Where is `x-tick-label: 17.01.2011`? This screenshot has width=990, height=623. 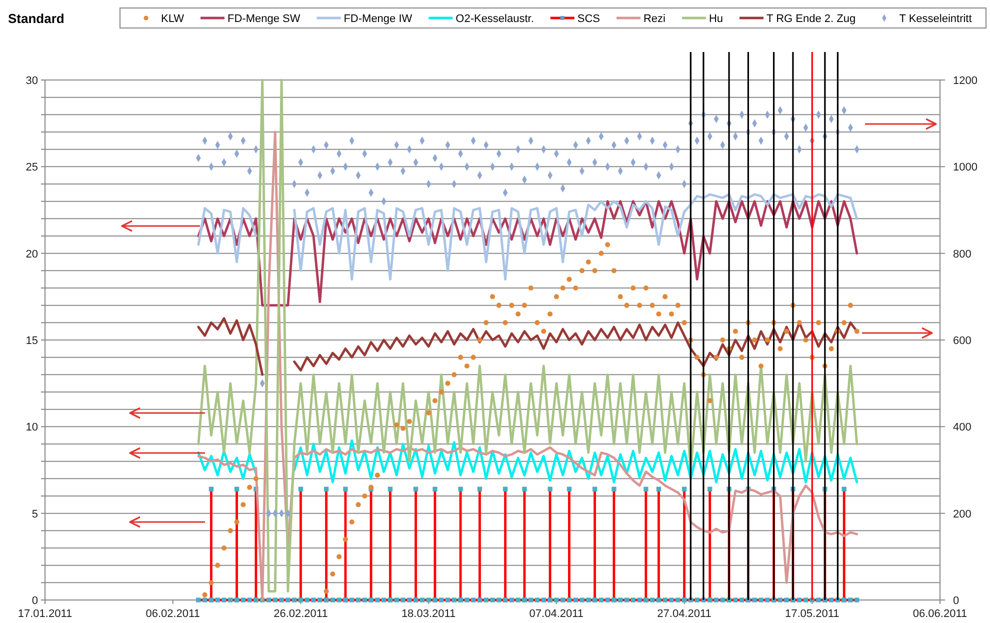
x-tick-label: 17.01.2011 is located at coordinates (45, 614).